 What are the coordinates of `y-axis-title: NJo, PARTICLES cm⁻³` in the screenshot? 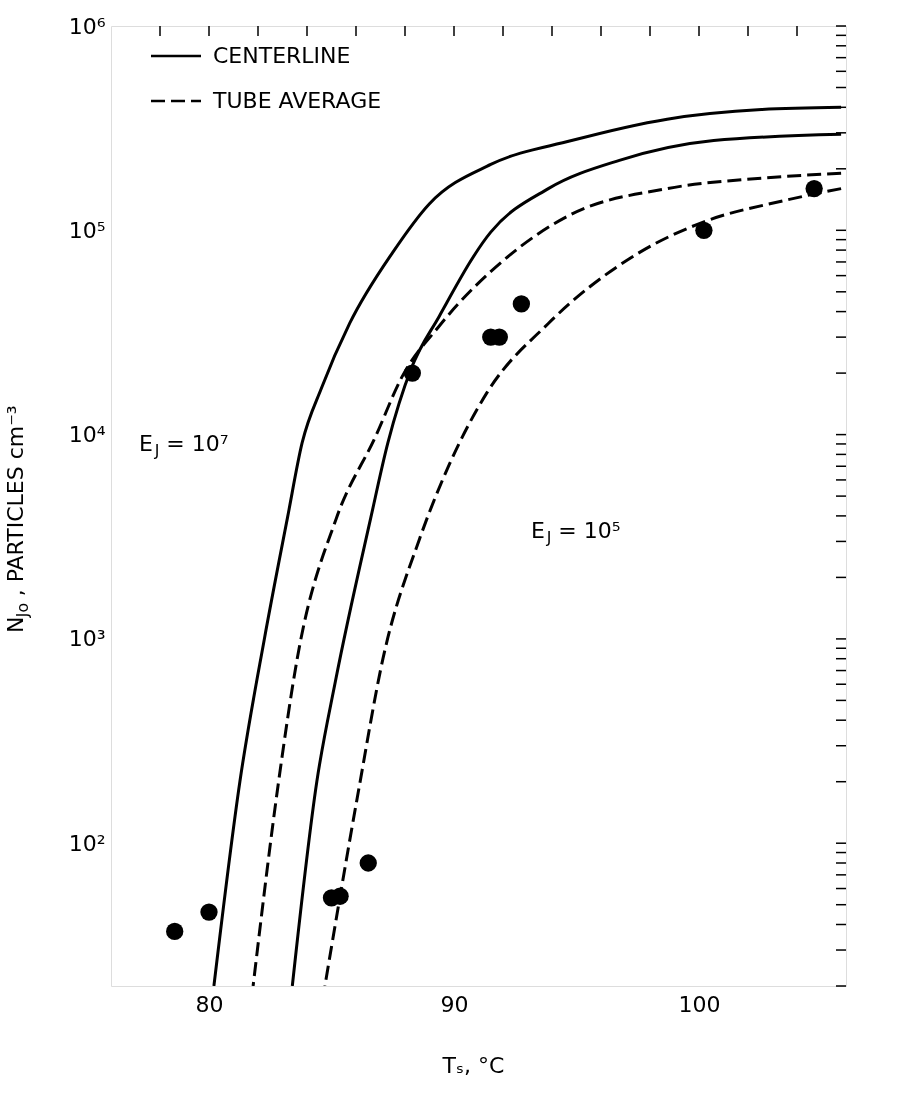 It's located at (17, 519).